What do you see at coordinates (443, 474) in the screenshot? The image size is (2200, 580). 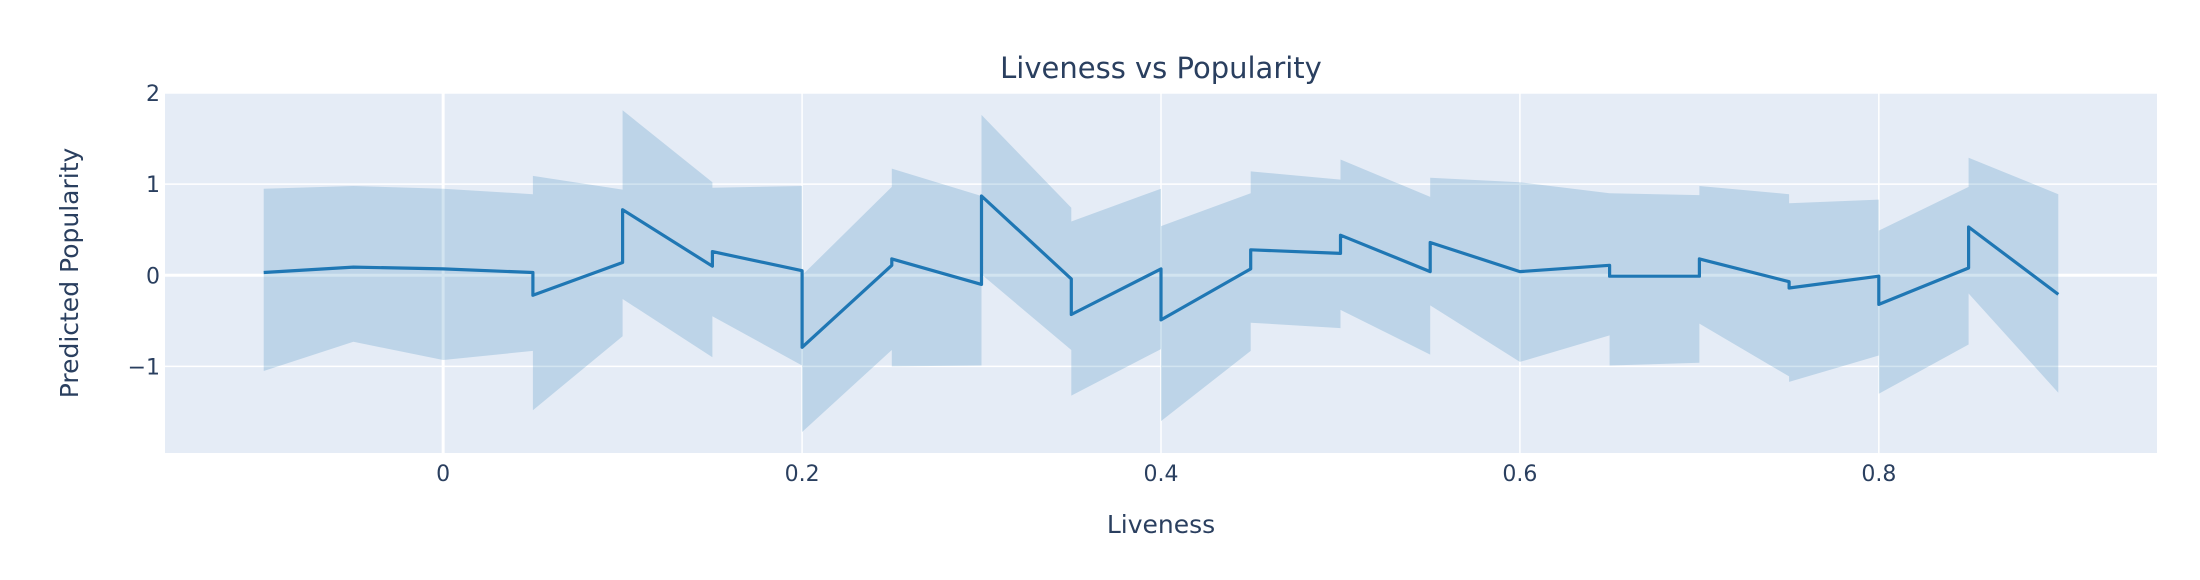 I see `x-tick-label: 0` at bounding box center [443, 474].